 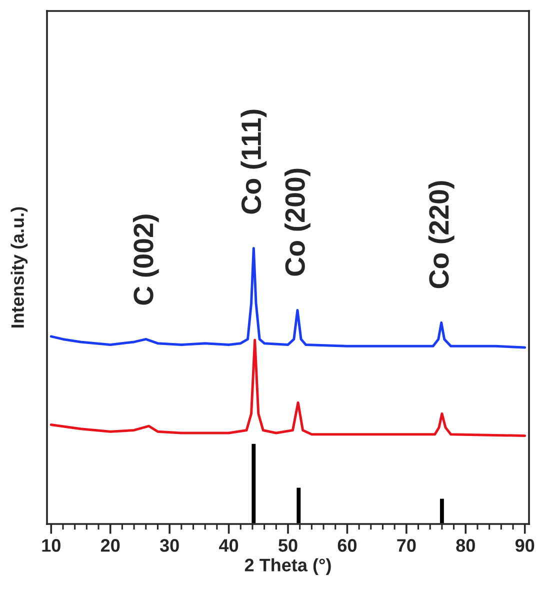 What do you see at coordinates (228, 545) in the screenshot?
I see `x-tick-label: 40` at bounding box center [228, 545].